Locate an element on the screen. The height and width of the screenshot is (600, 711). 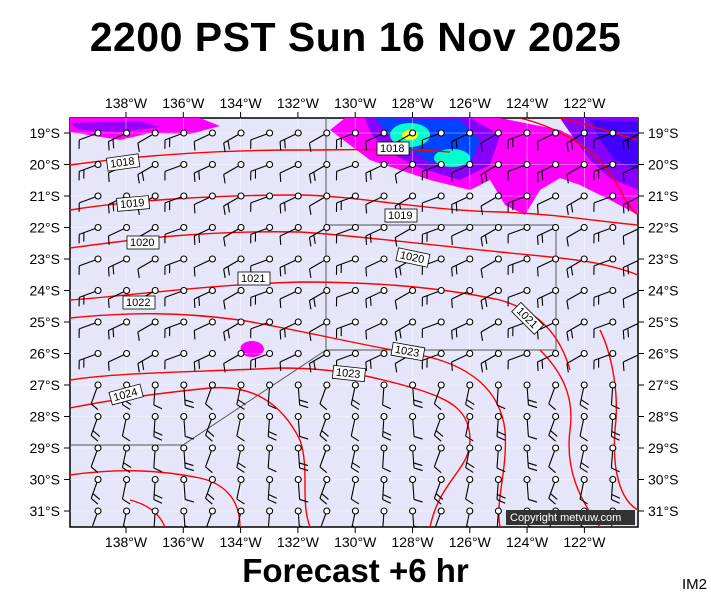
lon-label: 136°W is located at coordinates (183, 103).